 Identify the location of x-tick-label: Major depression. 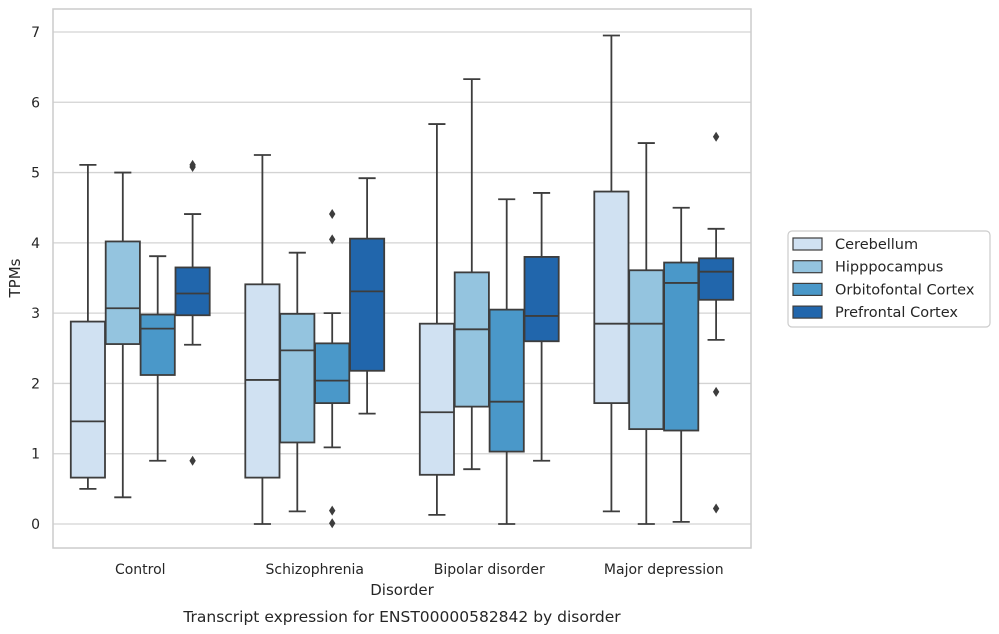
(664, 570).